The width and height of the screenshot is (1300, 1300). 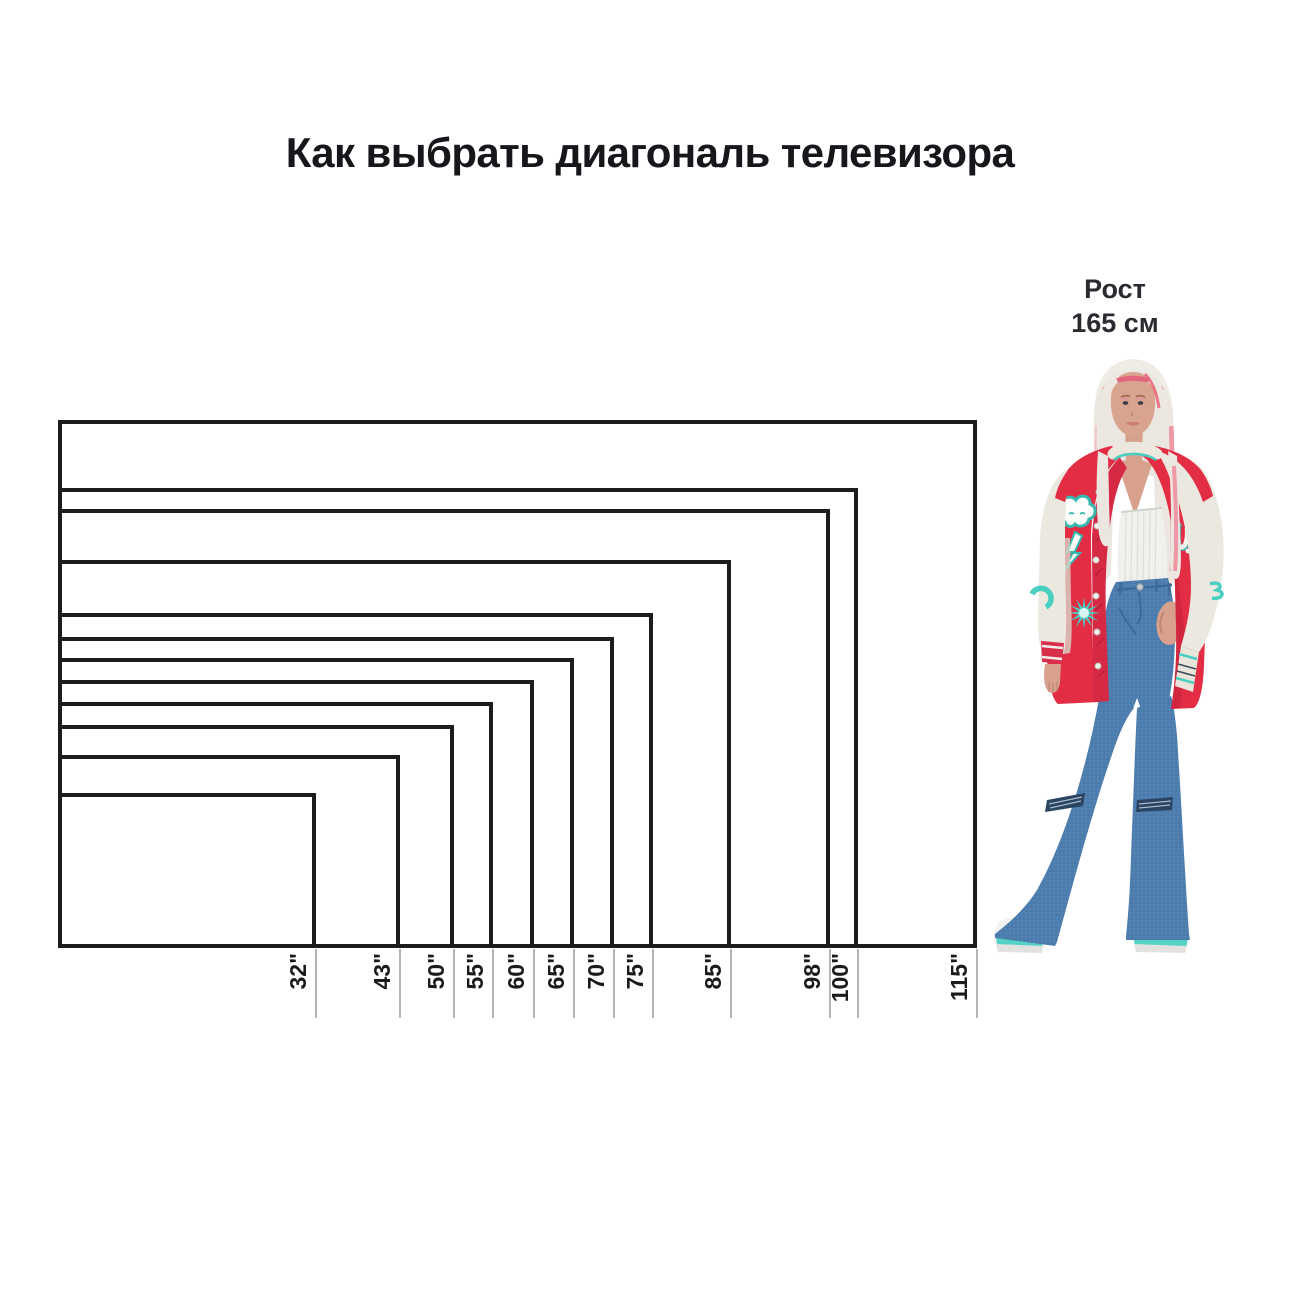 What do you see at coordinates (1216, 591) in the screenshot?
I see `sleeve-letter-patch` at bounding box center [1216, 591].